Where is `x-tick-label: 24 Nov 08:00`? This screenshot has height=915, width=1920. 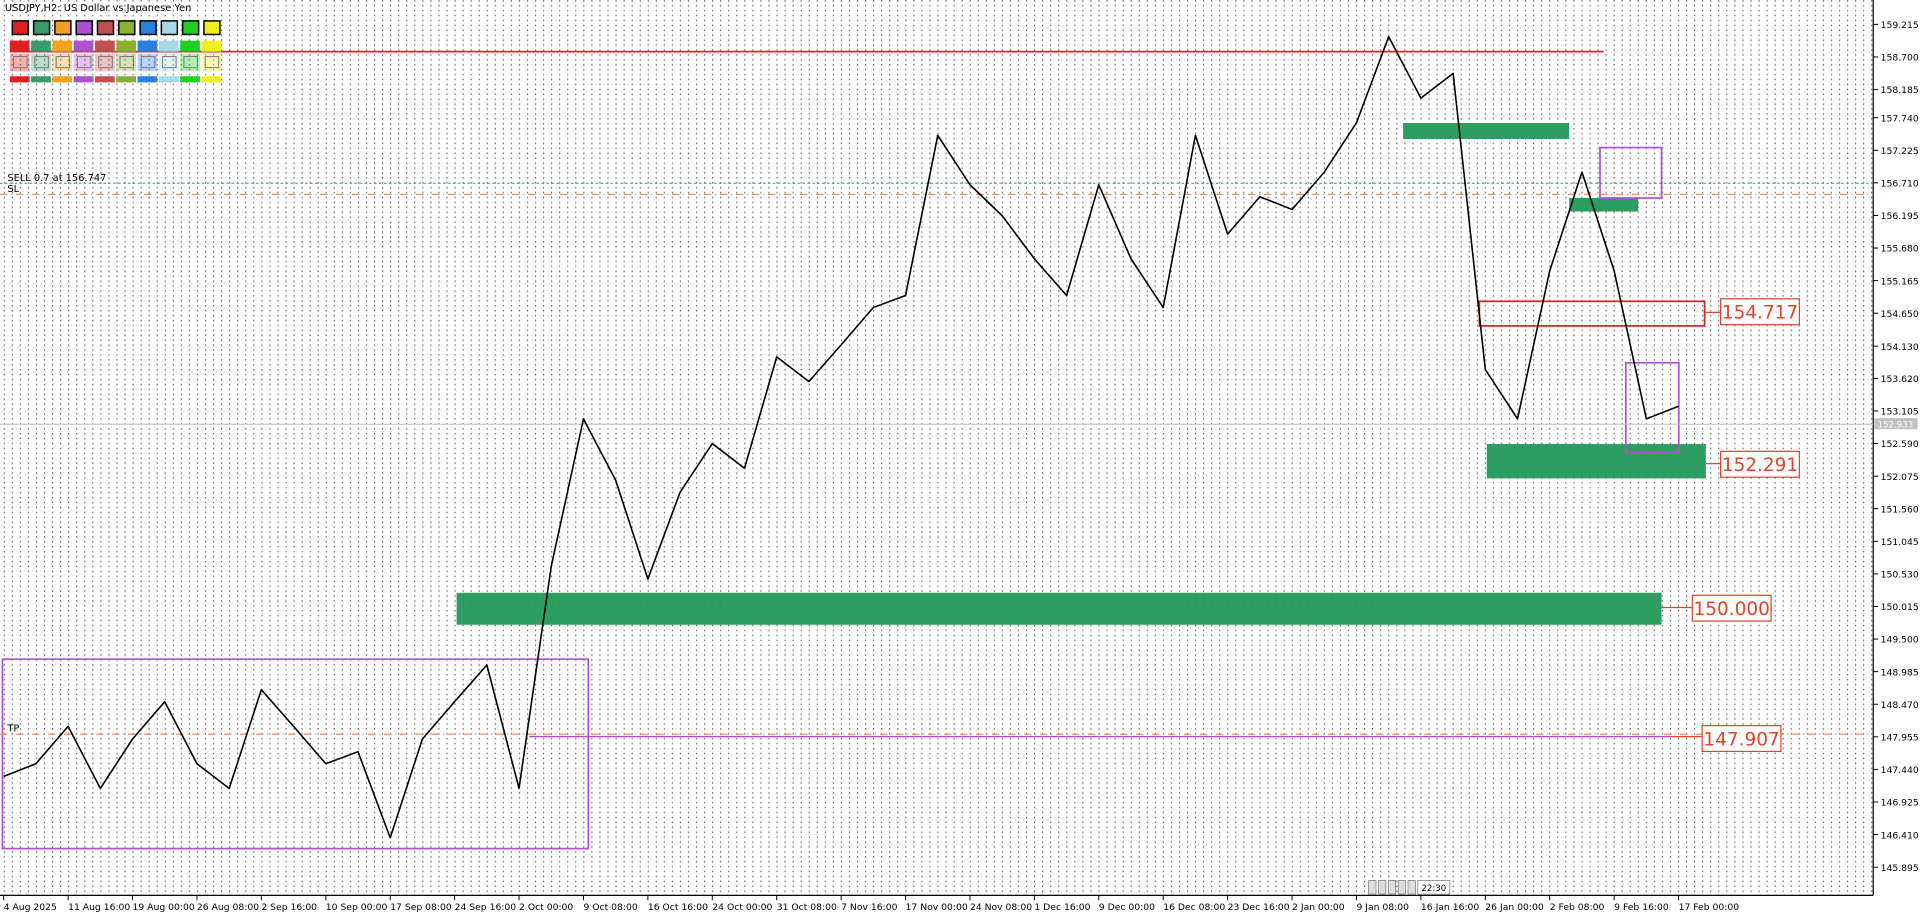
x-tick-label: 24 Nov 08:00 is located at coordinates (1001, 907).